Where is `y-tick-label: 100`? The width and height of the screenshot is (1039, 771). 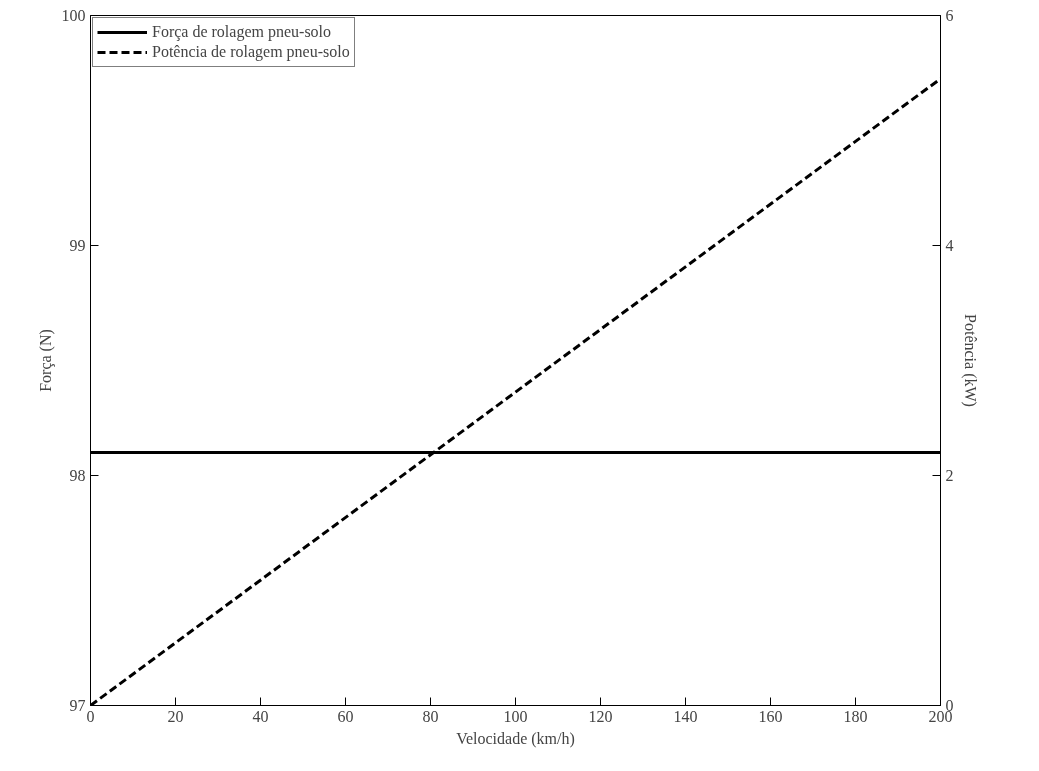 y-tick-label: 100 is located at coordinates (73, 15).